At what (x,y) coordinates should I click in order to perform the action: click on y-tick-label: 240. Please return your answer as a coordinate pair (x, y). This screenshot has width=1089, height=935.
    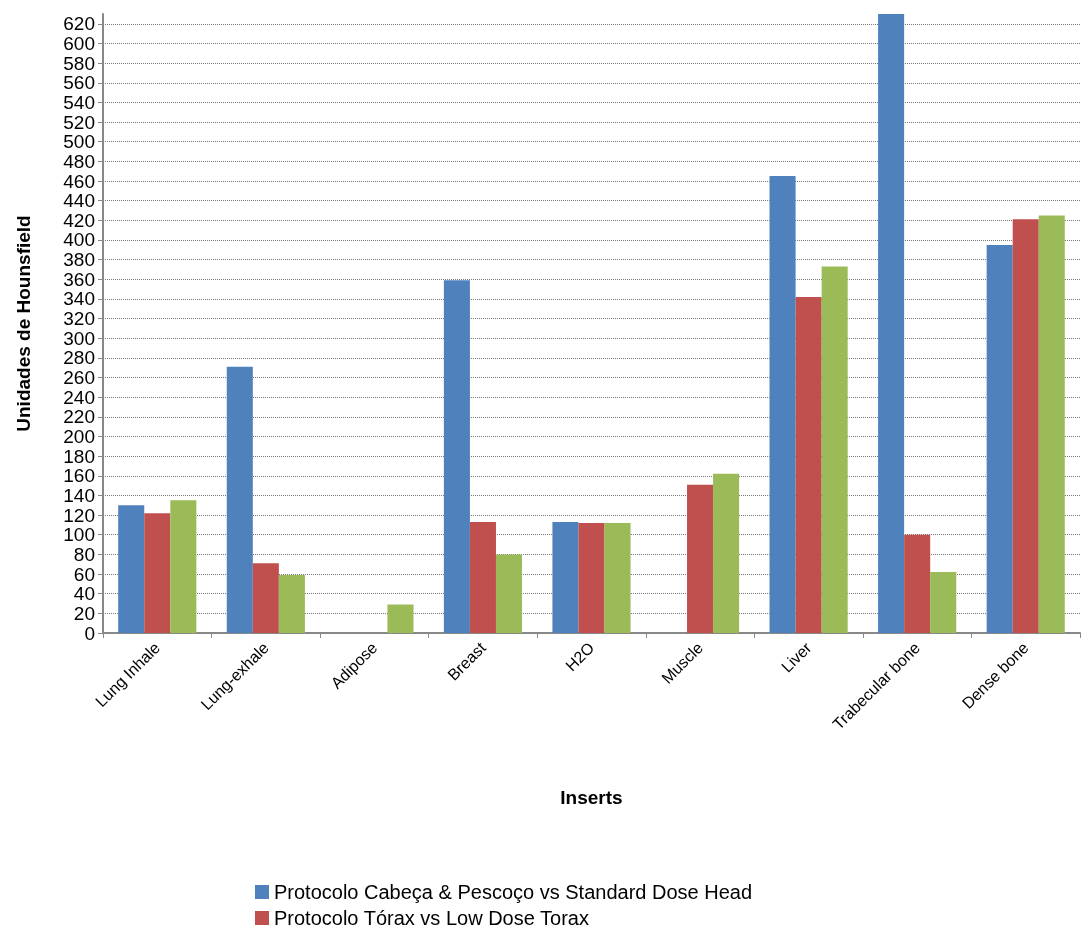
    Looking at the image, I should click on (79, 397).